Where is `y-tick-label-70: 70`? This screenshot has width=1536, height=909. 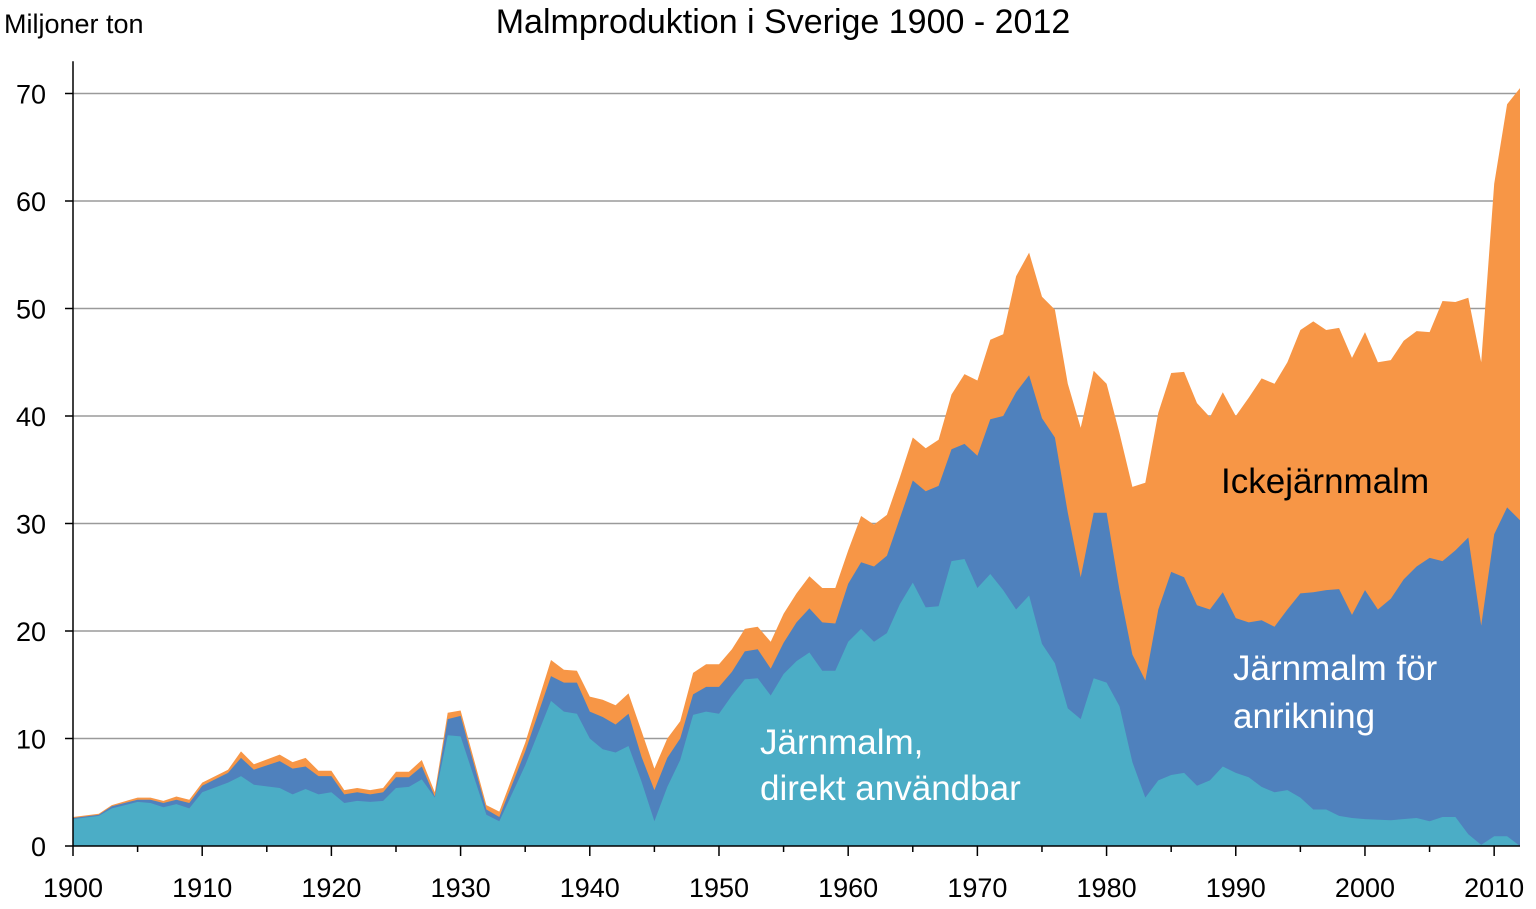 y-tick-label-70: 70 is located at coordinates (31, 95).